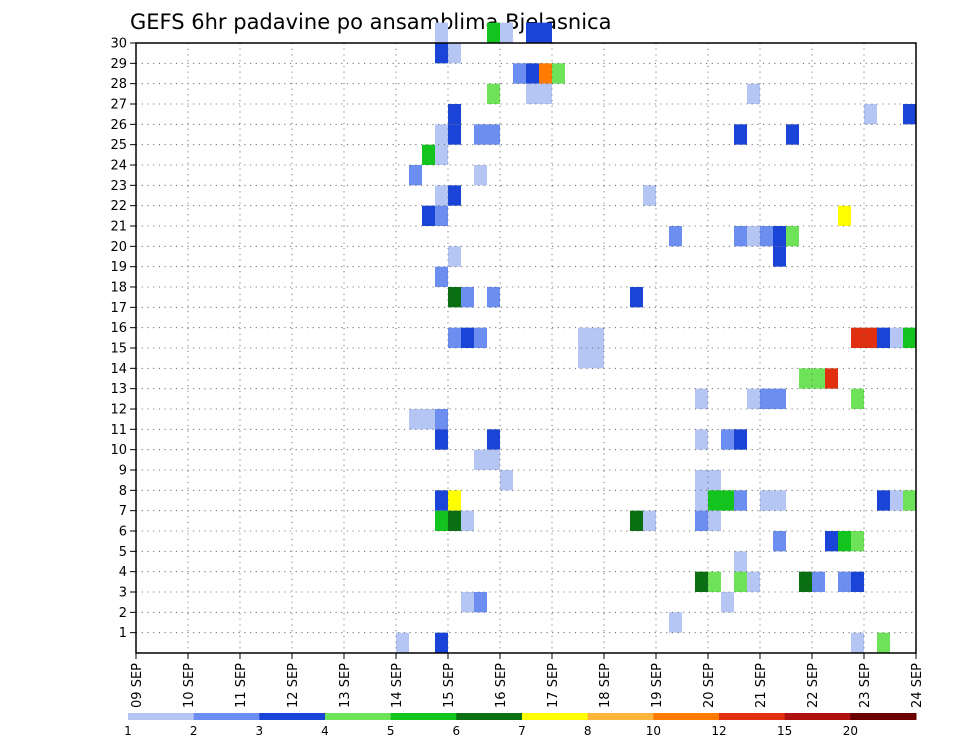 Image resolution: width=960 pixels, height=742 pixels. I want to click on colorbar-label: 15, so click(784, 731).